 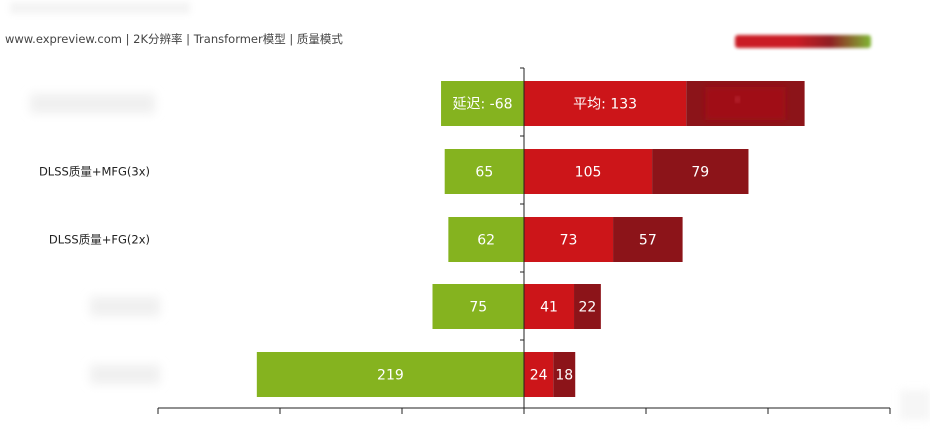 I want to click on data-label-series2-4: 18, so click(x=564, y=376).